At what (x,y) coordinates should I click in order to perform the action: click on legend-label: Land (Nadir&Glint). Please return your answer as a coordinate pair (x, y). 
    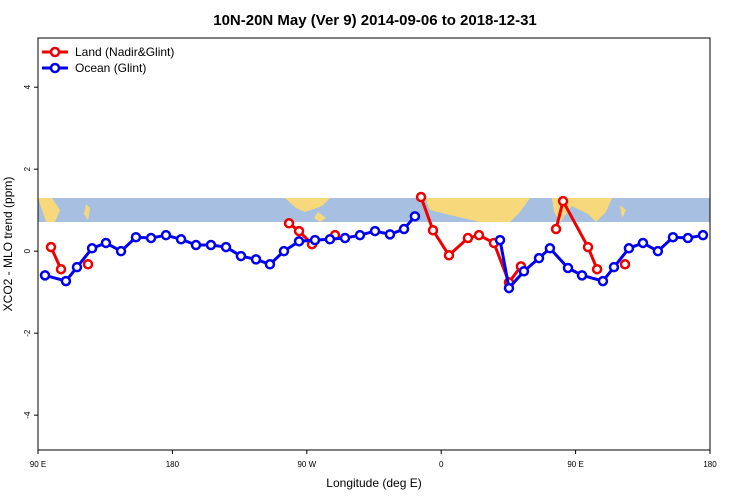
    Looking at the image, I should click on (124, 52).